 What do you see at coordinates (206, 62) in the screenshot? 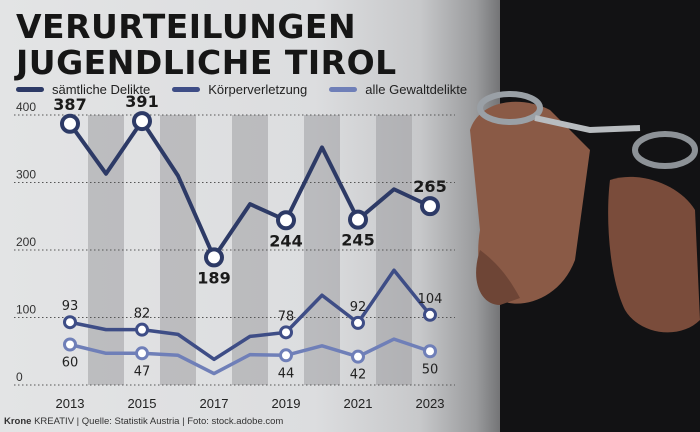
I see `chart-title-line-2: JUGENDLICHE TIROL` at bounding box center [206, 62].